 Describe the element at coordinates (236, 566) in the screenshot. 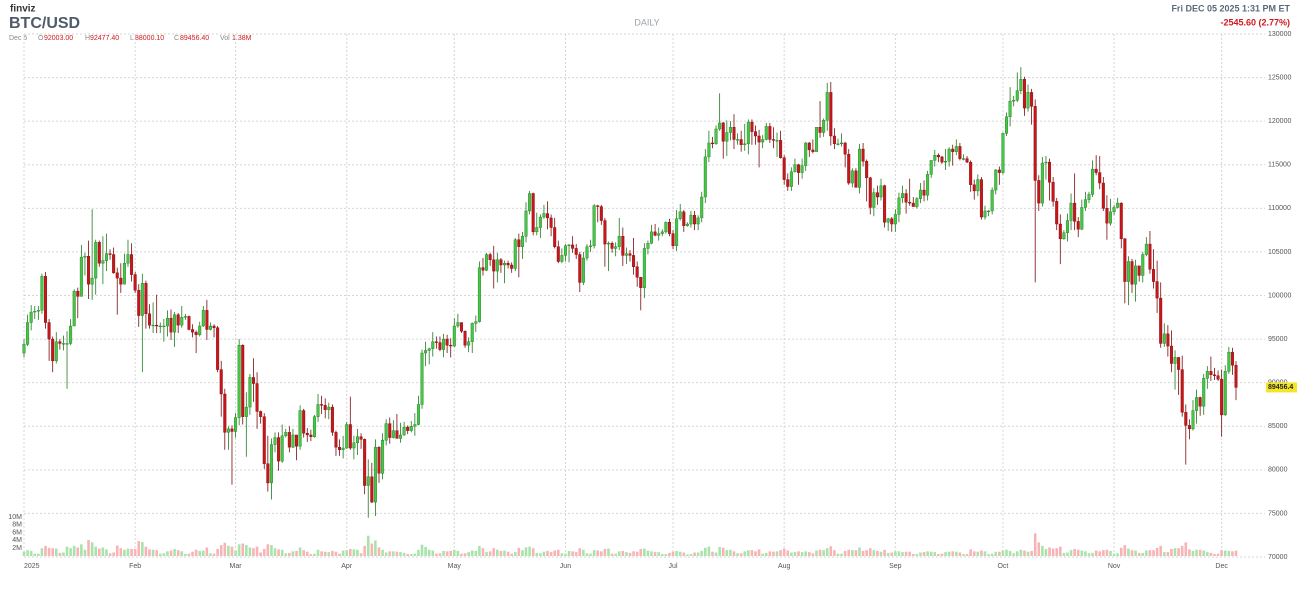

I see `x-tick-label: Mar` at that location.